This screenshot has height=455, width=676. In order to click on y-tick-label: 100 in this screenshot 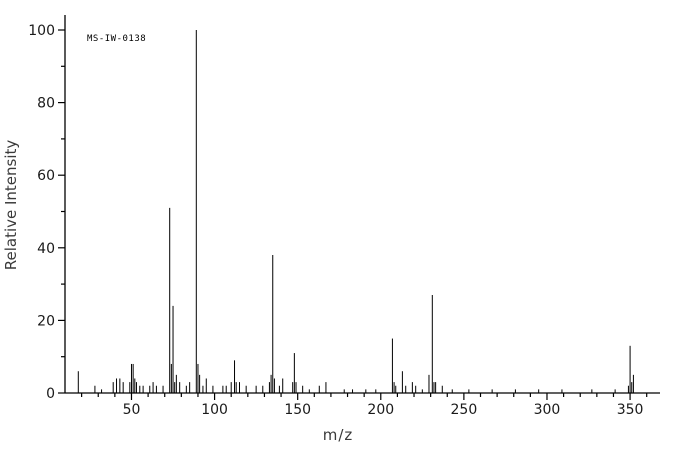, I will do `click(41, 31)`.